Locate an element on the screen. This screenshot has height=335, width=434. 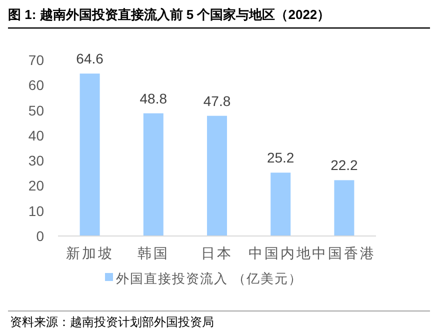
text: 资料来源：越南投资计划部外国投资局 is located at coordinates (112, 322).